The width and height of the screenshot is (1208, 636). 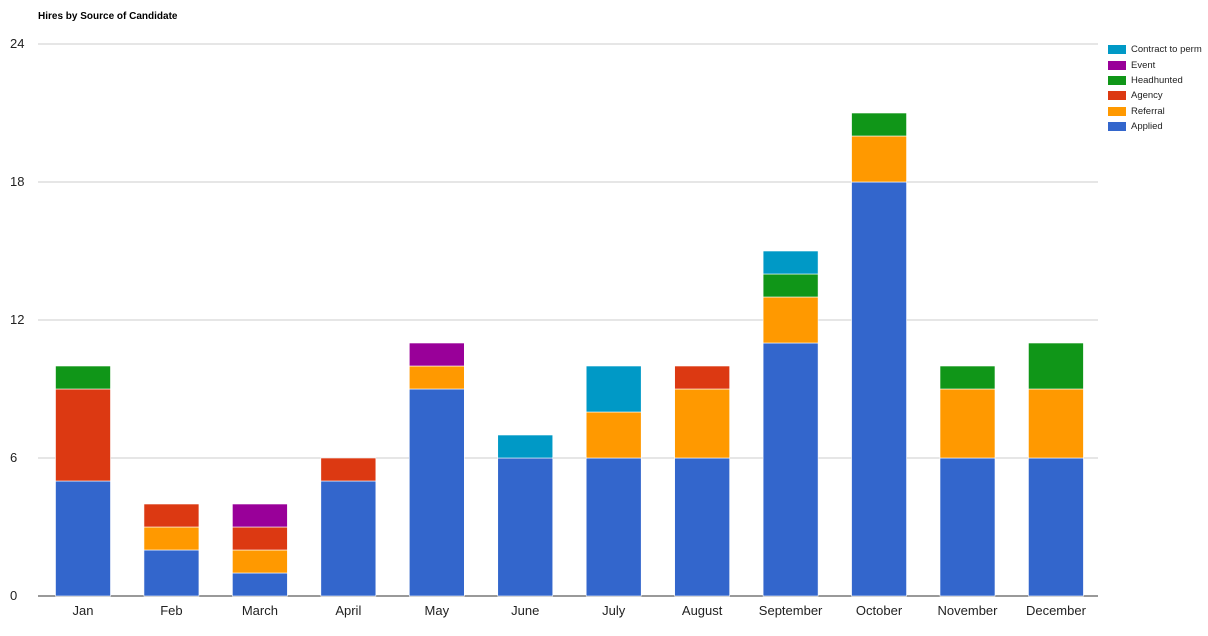 I want to click on x-tick-label: April, so click(x=348, y=610).